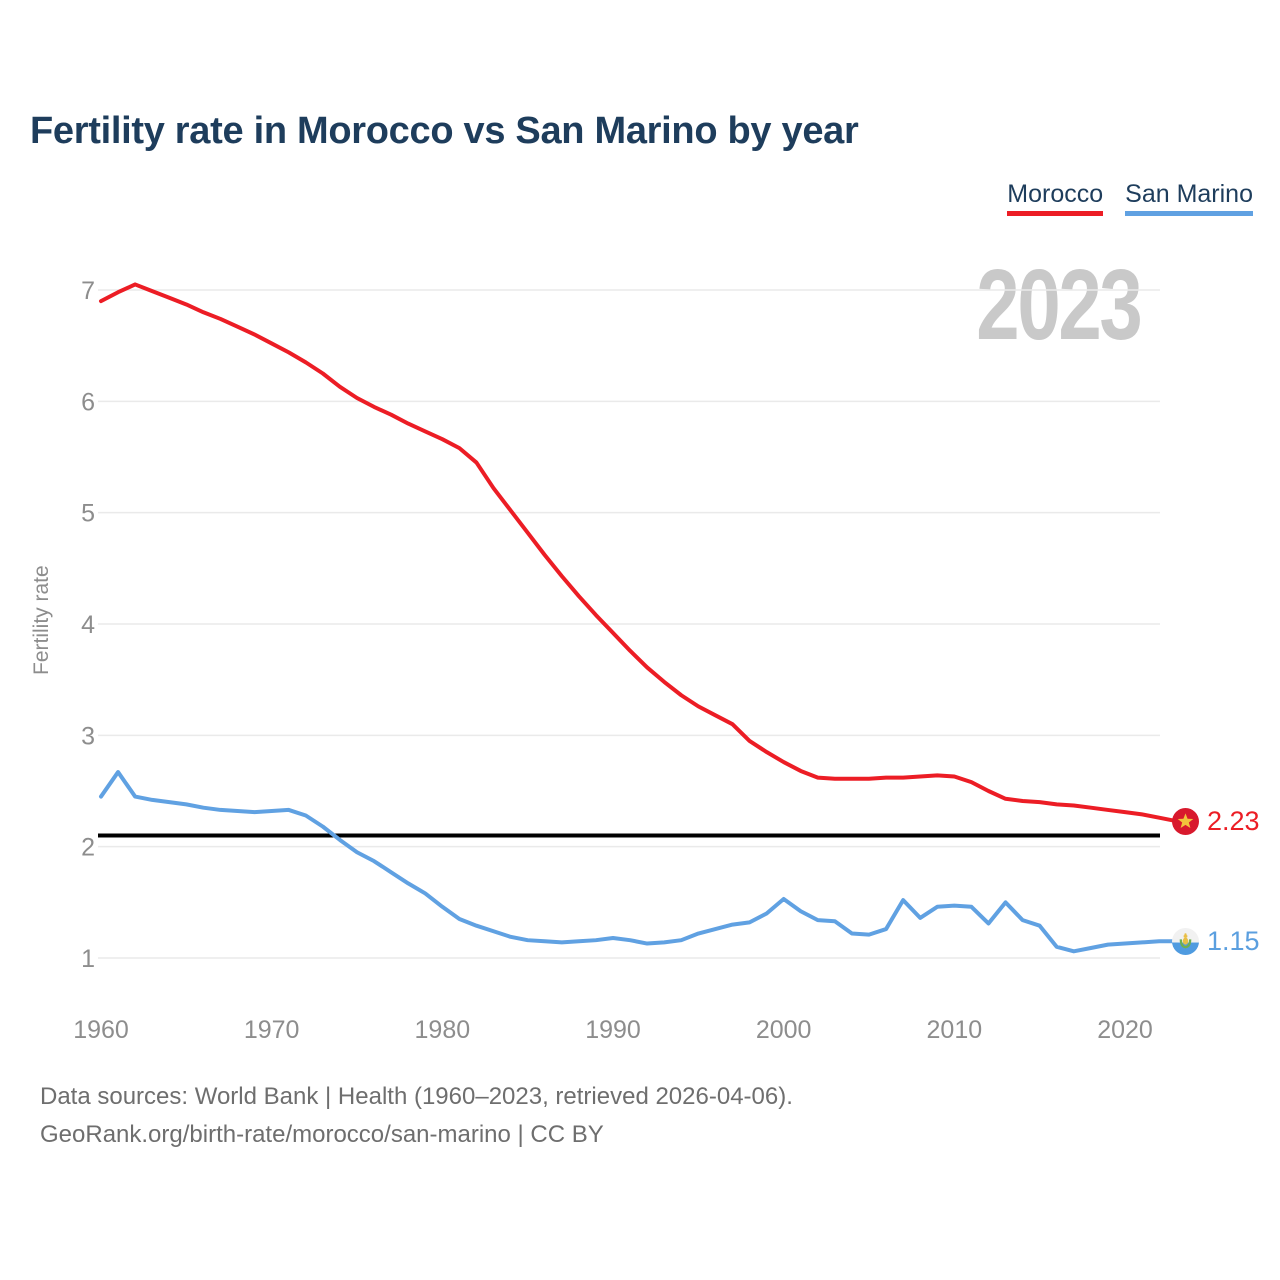  I want to click on x-tick-label: 2000, so click(784, 1030).